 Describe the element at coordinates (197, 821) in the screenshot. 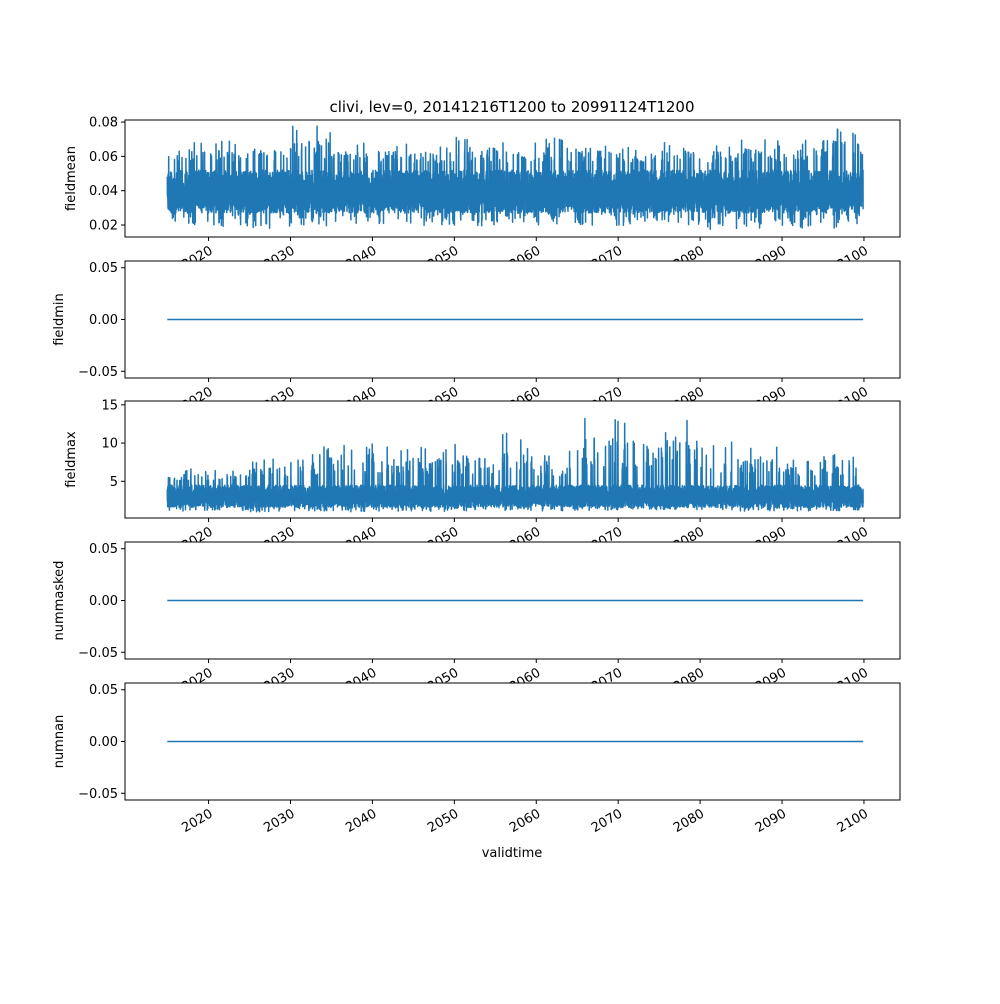

I see `x-tick-label: 2020` at that location.